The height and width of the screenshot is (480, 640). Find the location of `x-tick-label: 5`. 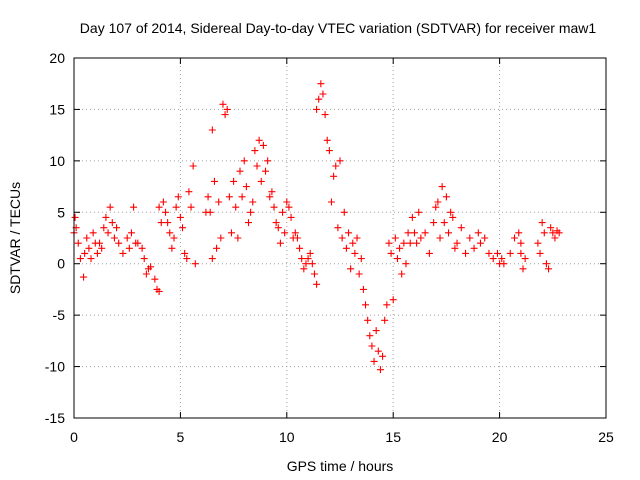

x-tick-label: 5 is located at coordinates (181, 437).